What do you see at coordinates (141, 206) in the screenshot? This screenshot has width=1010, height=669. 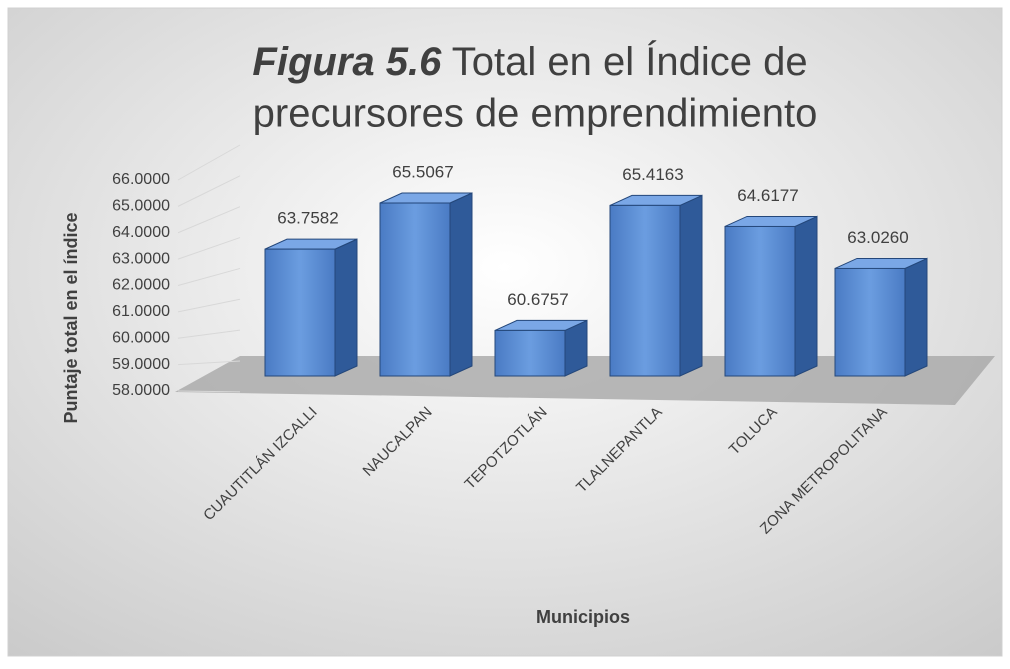 I see `y-tick-label: 65.0000` at bounding box center [141, 206].